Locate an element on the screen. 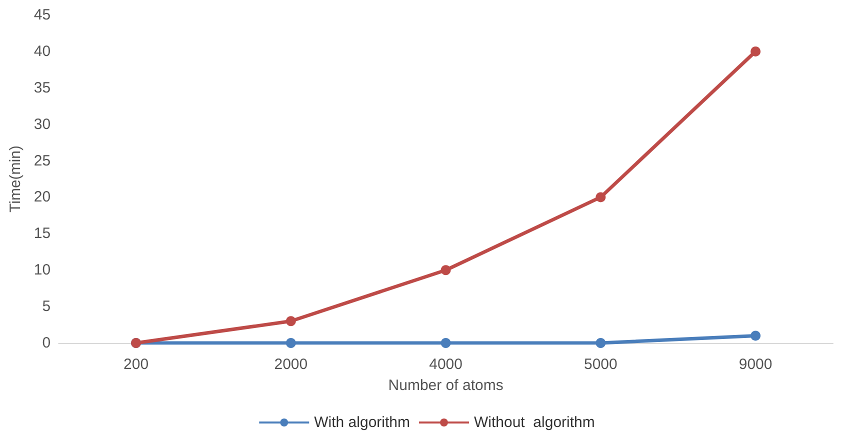  y-tick-label: 15 is located at coordinates (42, 233).